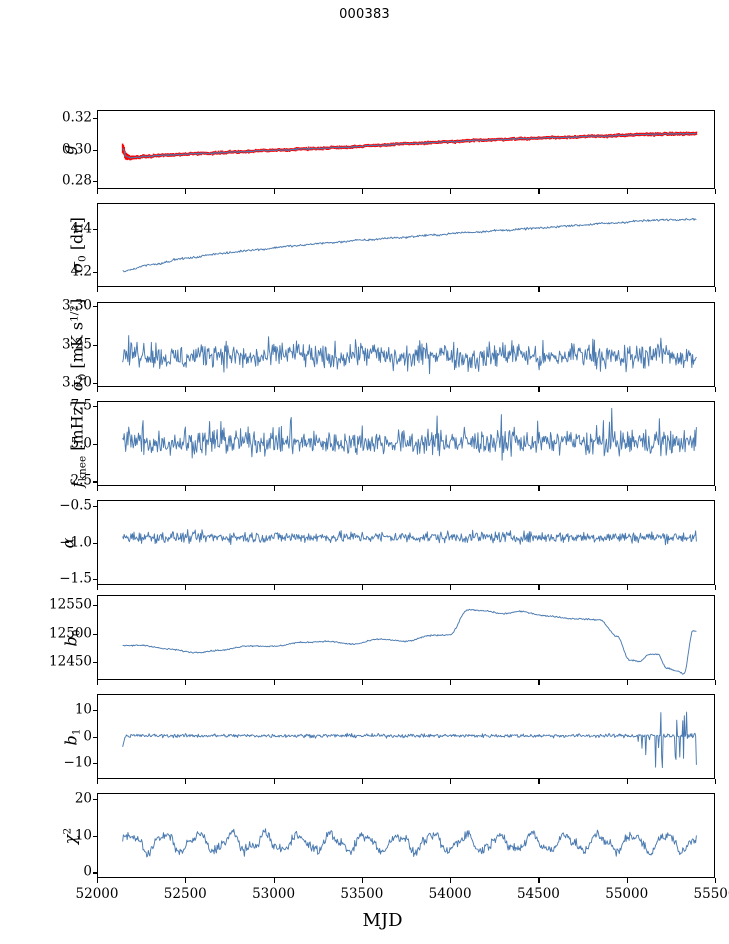  I want to click on x-tick-label: 53000, so click(274, 894).